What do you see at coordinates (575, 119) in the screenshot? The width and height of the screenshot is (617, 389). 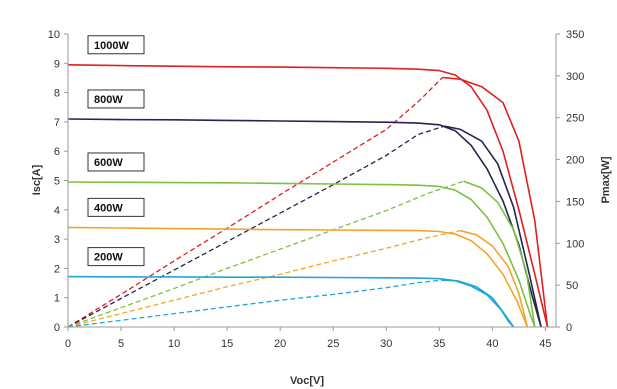 I see `y-right-tick-label: 250` at bounding box center [575, 119].